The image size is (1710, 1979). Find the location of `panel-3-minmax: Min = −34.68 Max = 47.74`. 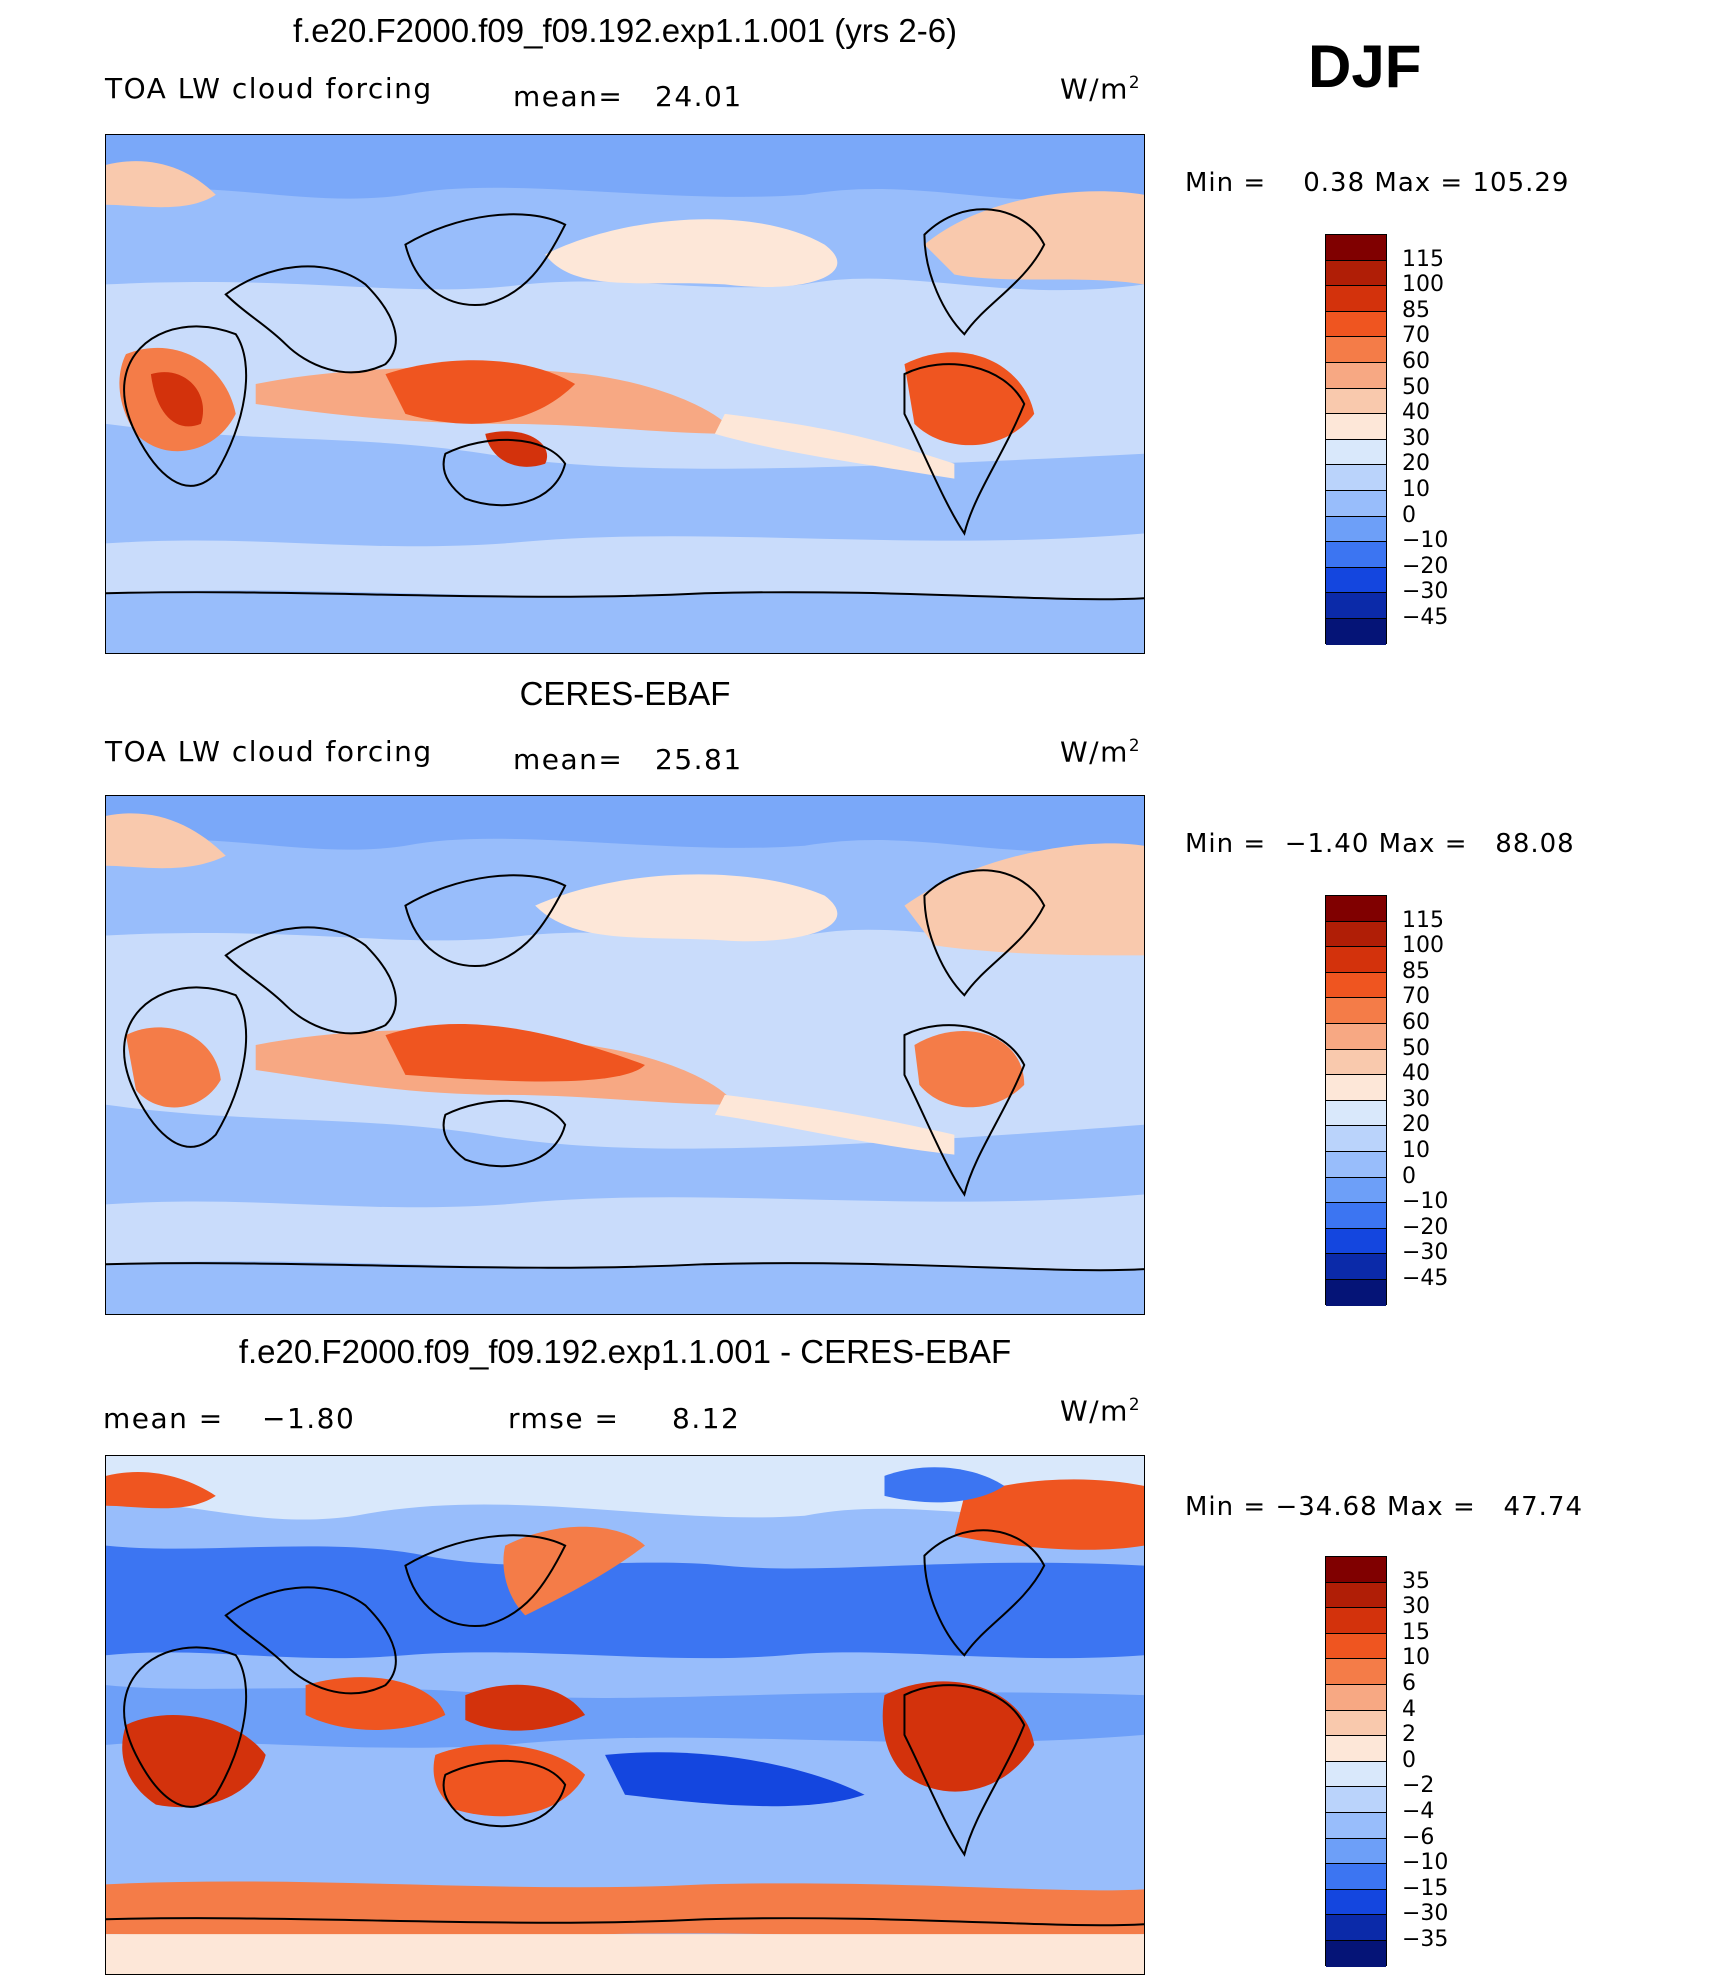

panel-3-minmax: Min = −34.68 Max = 47.74 is located at coordinates (1384, 1507).